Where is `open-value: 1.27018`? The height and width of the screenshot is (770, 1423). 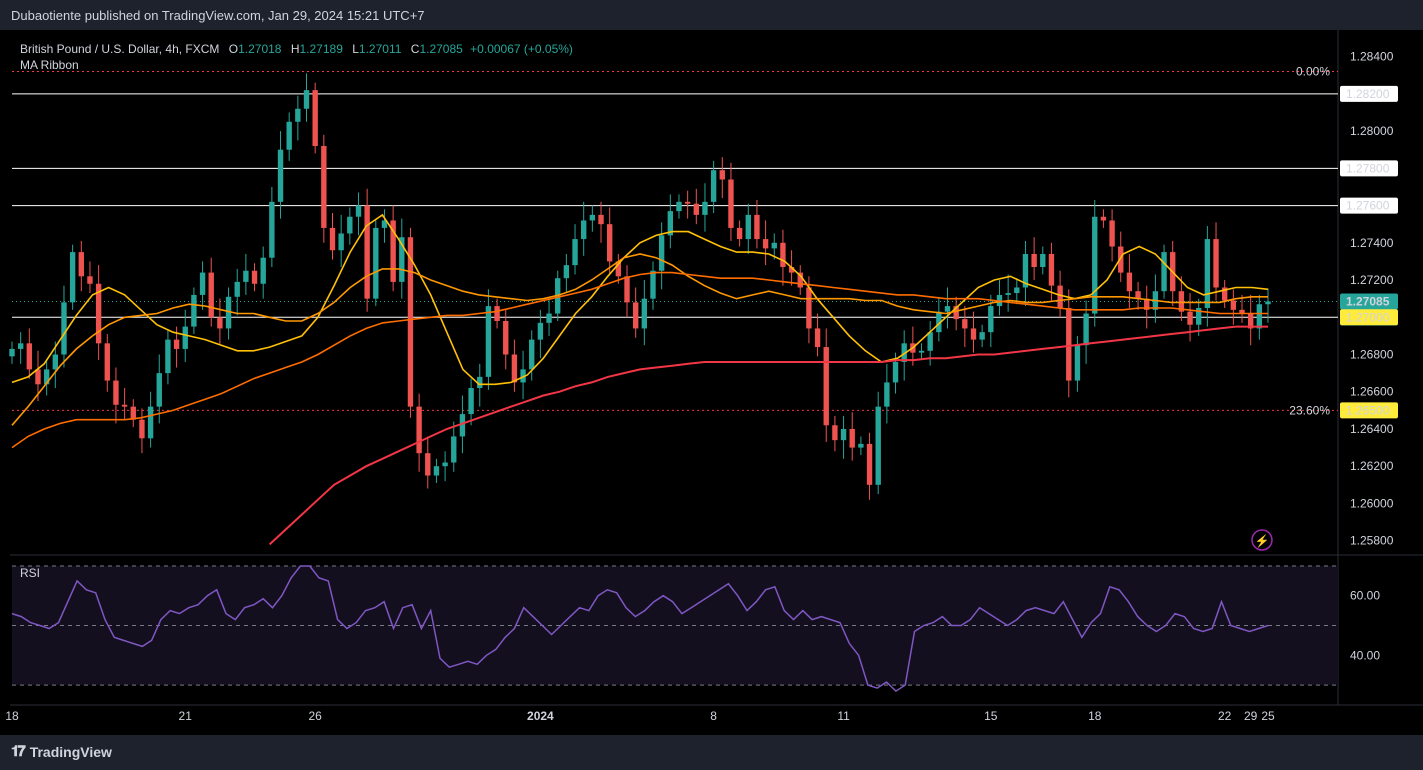 open-value: 1.27018 is located at coordinates (260, 49).